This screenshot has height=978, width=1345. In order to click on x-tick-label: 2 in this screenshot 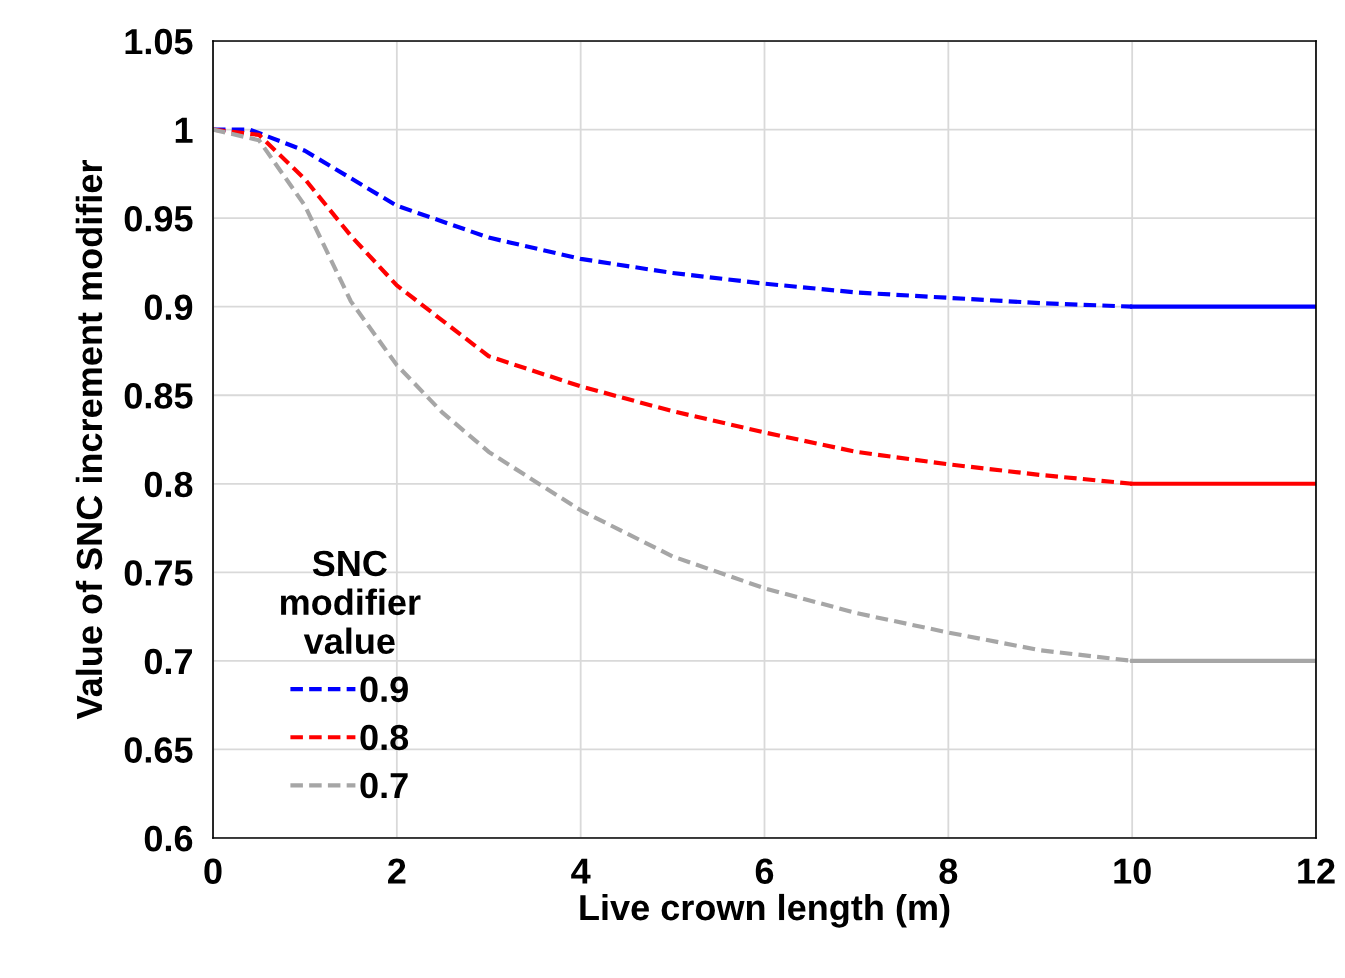, I will do `click(397, 871)`.